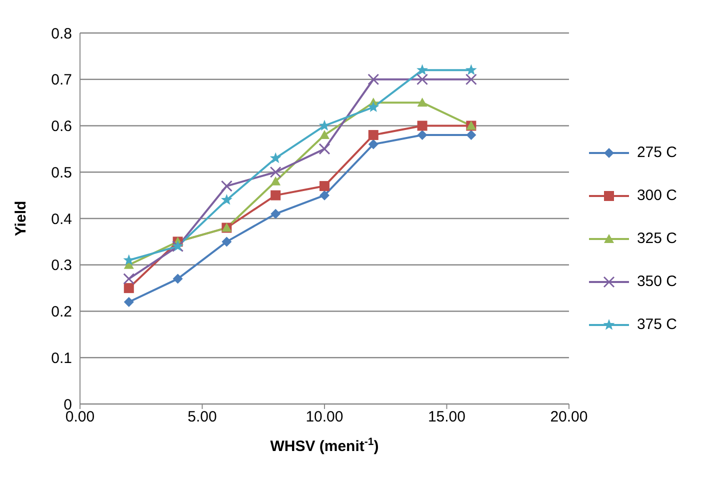  What do you see at coordinates (21, 218) in the screenshot?
I see `y-axis-title: Yield` at bounding box center [21, 218].